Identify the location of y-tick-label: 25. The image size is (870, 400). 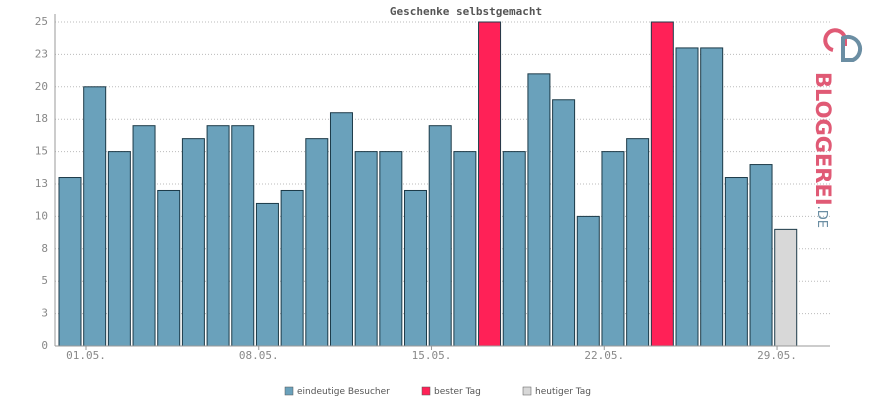
(41, 21).